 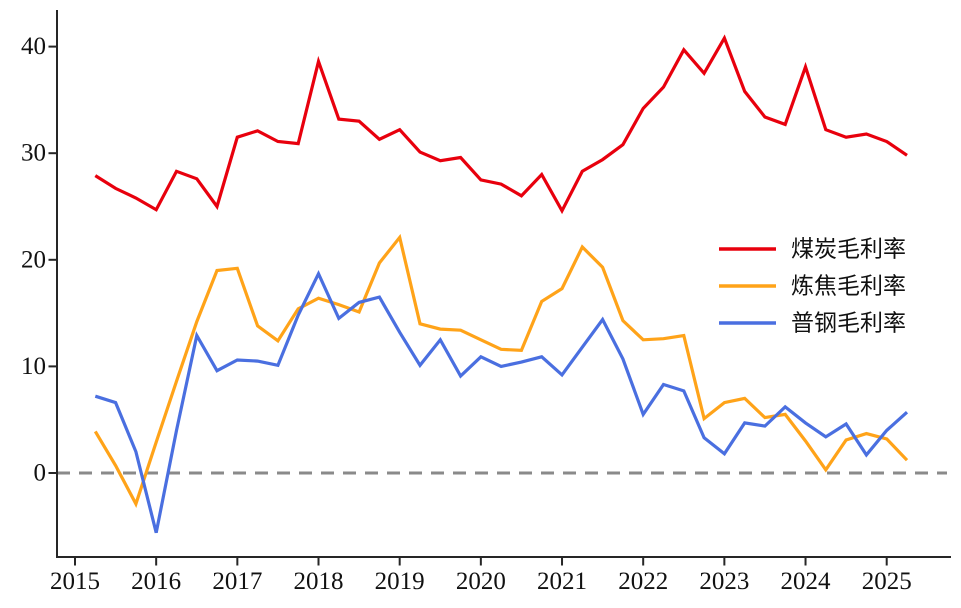 I want to click on x-tick-label-2025: 2025, so click(x=887, y=581).